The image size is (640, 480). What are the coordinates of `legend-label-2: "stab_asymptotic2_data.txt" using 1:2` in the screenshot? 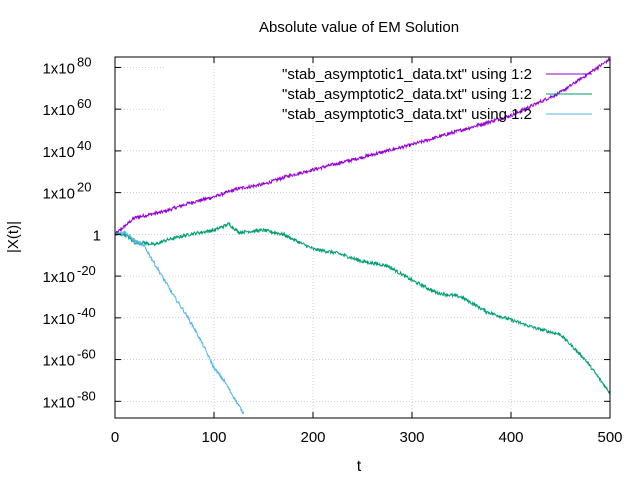 It's located at (407, 94).